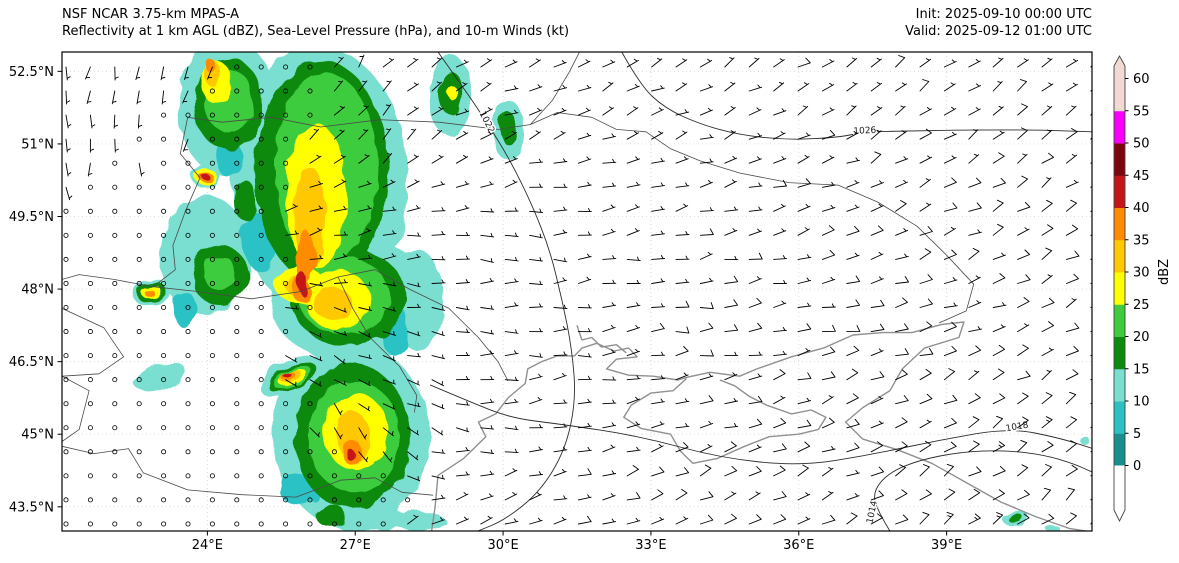 This screenshot has width=1179, height=563. What do you see at coordinates (31, 362) in the screenshot?
I see `y-tick-label: 46.5°N` at bounding box center [31, 362].